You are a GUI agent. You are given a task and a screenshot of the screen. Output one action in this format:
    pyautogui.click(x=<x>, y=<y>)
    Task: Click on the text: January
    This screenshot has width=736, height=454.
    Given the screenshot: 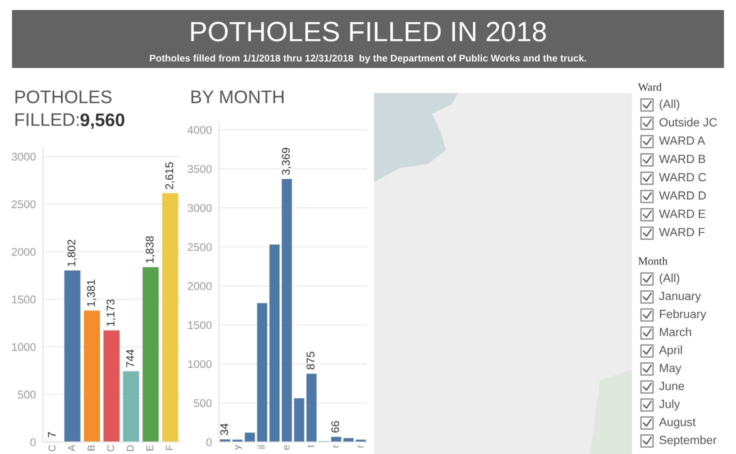 What is the action you would take?
    pyautogui.click(x=680, y=297)
    